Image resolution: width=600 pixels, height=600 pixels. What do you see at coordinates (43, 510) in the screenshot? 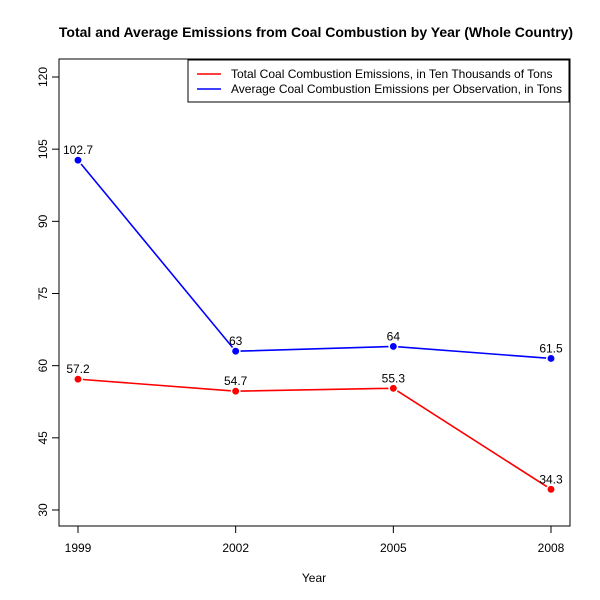
I see `y-tick-label: 30` at bounding box center [43, 510].